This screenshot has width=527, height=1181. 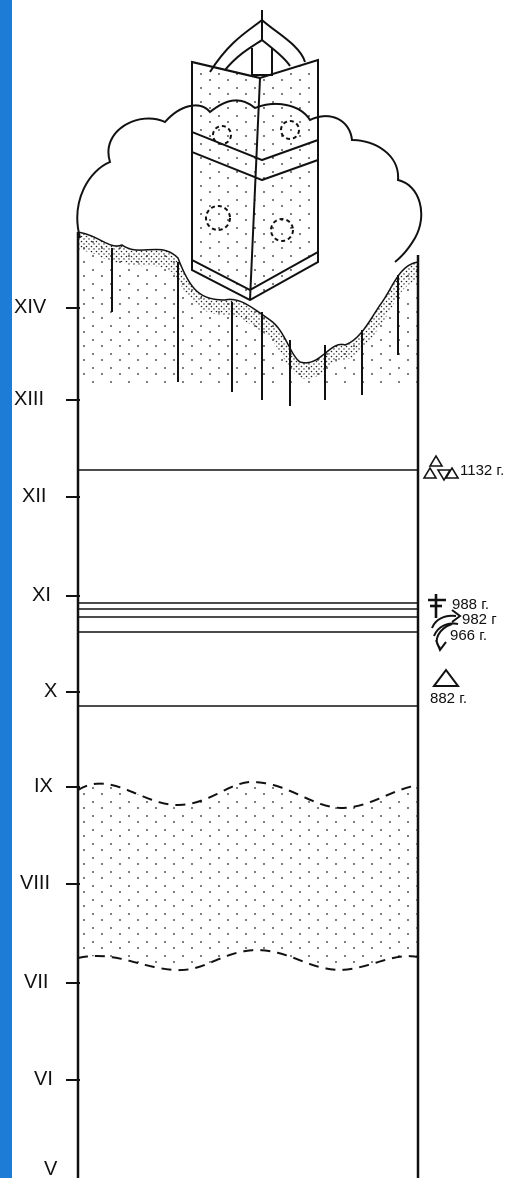 I want to click on pile-lines, so click(x=255, y=327).